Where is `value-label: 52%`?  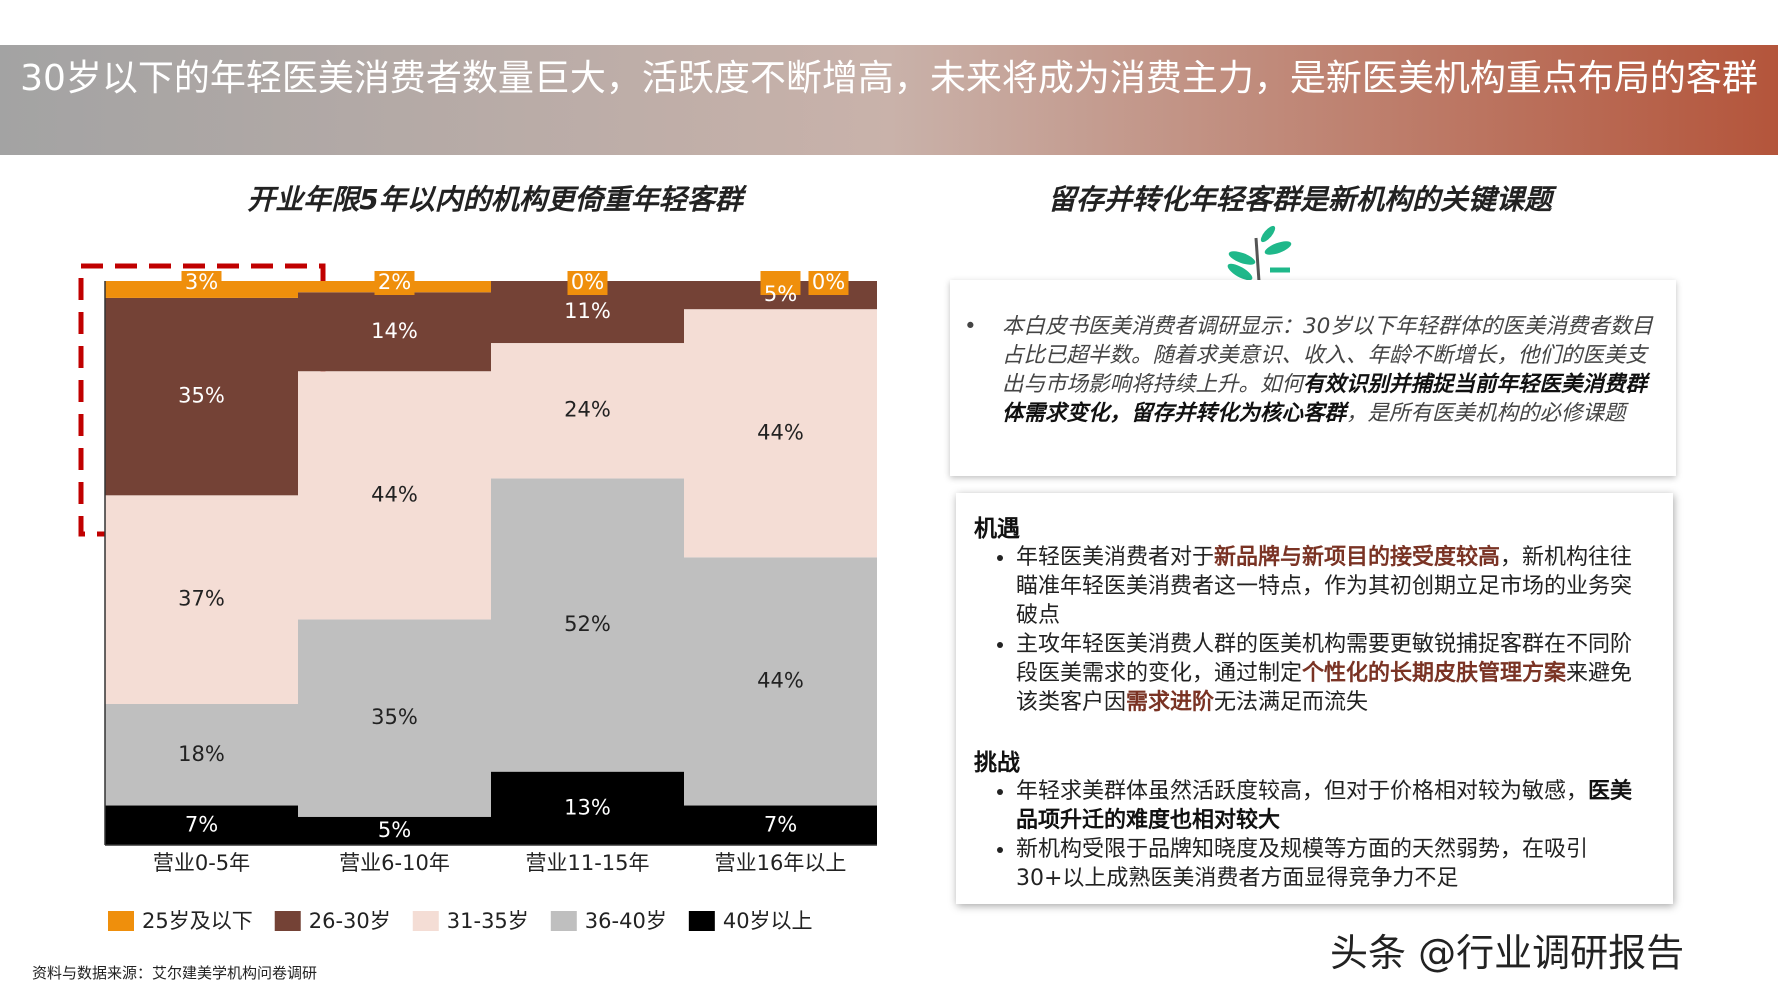 value-label: 52% is located at coordinates (587, 624).